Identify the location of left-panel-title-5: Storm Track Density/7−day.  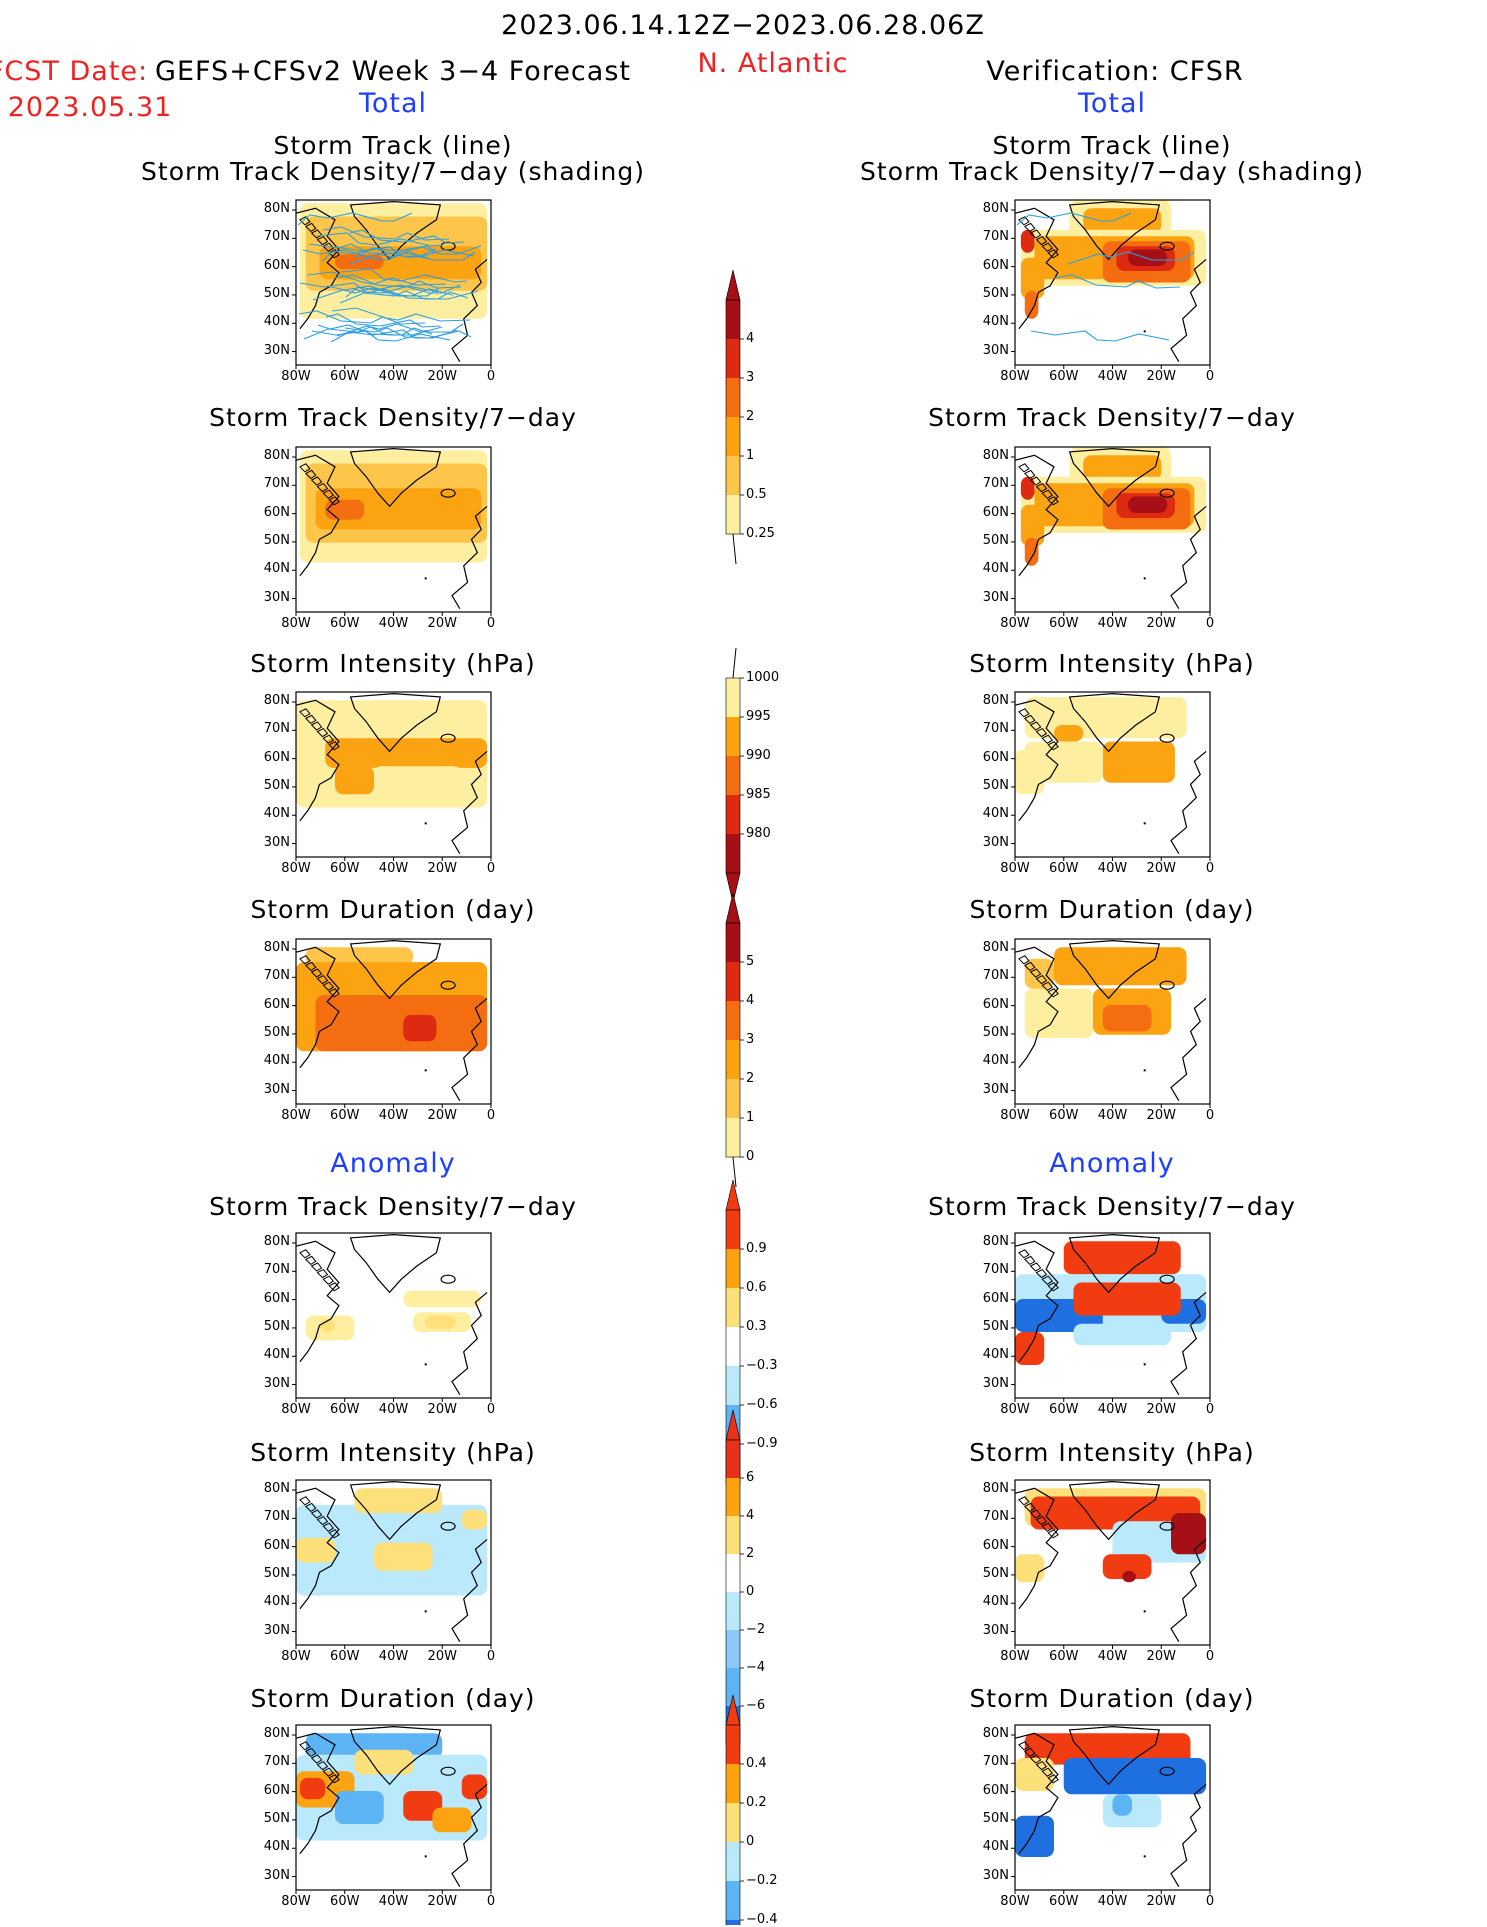
(393, 1206).